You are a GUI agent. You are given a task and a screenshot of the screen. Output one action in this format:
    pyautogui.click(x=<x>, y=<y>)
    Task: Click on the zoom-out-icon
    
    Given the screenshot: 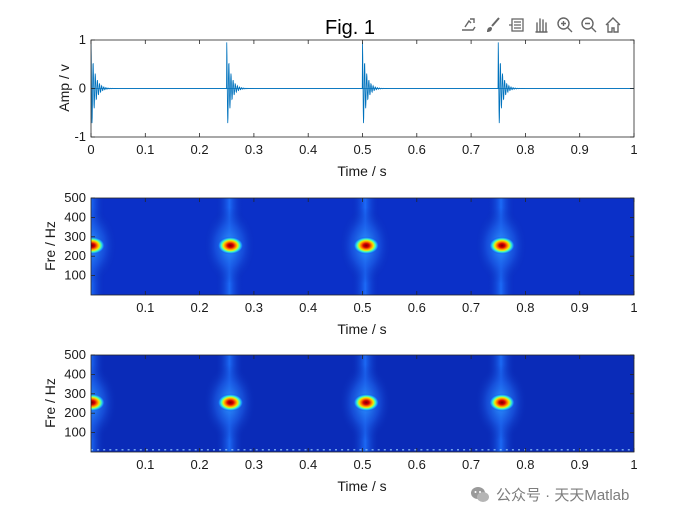 What is the action you would take?
    pyautogui.click(x=589, y=25)
    